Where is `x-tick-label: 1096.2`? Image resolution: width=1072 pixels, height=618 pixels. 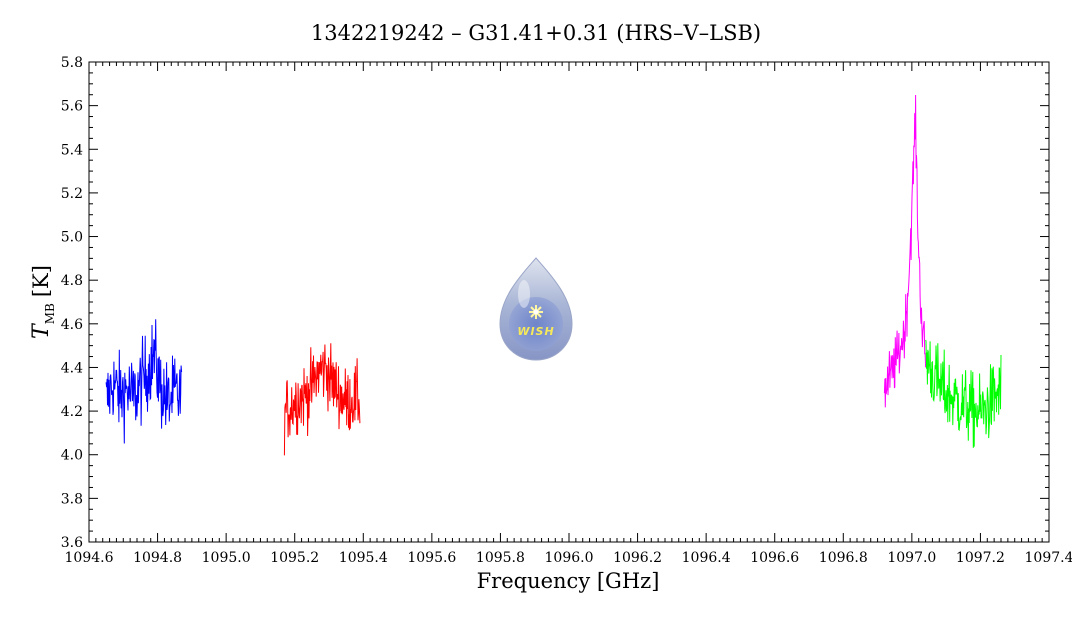 x-tick-label: 1096.2 is located at coordinates (637, 558).